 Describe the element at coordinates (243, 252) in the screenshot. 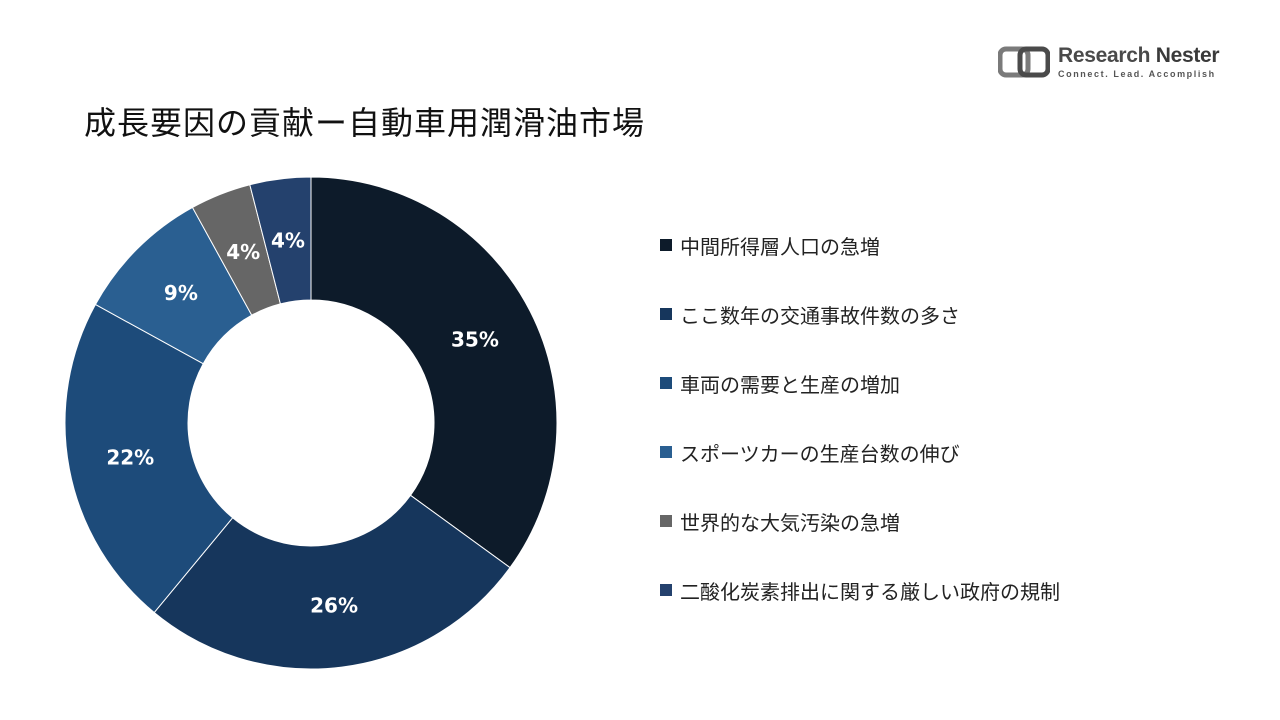

I see `slice-label-5: 4%` at that location.